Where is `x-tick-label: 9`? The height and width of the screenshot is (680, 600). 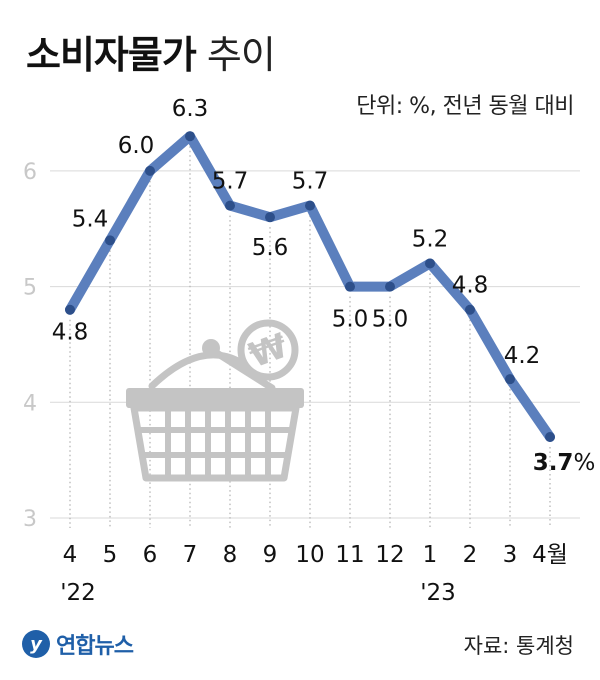 x-tick-label: 9 is located at coordinates (270, 555).